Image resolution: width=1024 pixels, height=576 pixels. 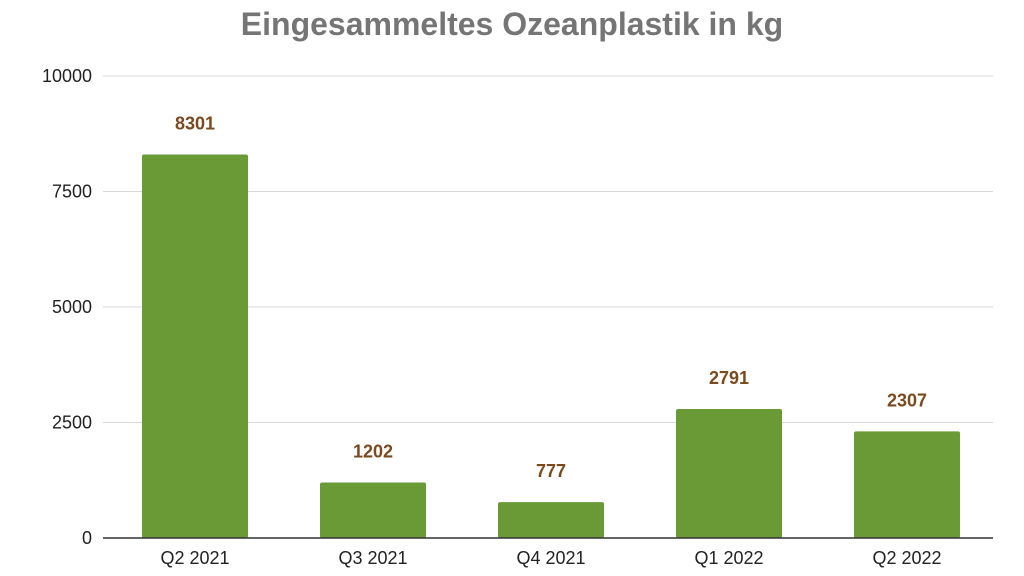 What do you see at coordinates (907, 484) in the screenshot?
I see `bar-q2-2022` at bounding box center [907, 484].